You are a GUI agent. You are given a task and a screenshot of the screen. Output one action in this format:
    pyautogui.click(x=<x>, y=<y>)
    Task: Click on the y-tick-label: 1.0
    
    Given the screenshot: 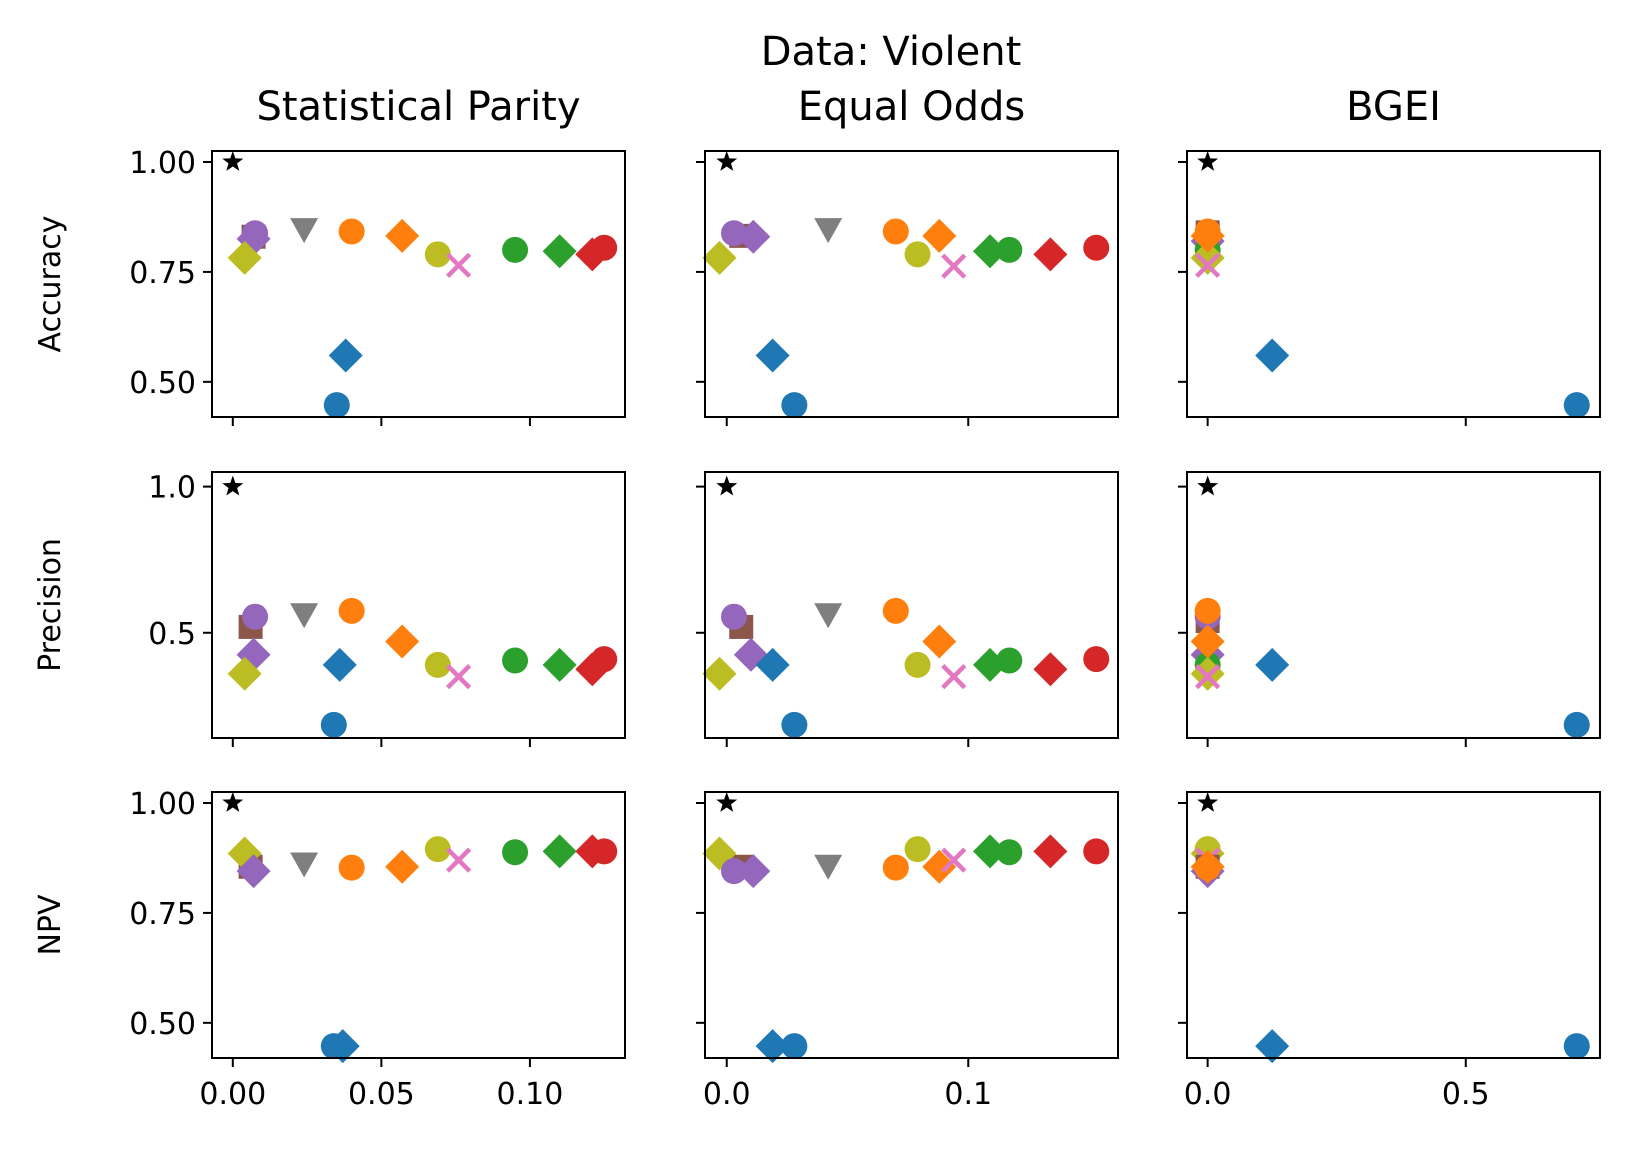 What is the action you would take?
    pyautogui.click(x=172, y=488)
    